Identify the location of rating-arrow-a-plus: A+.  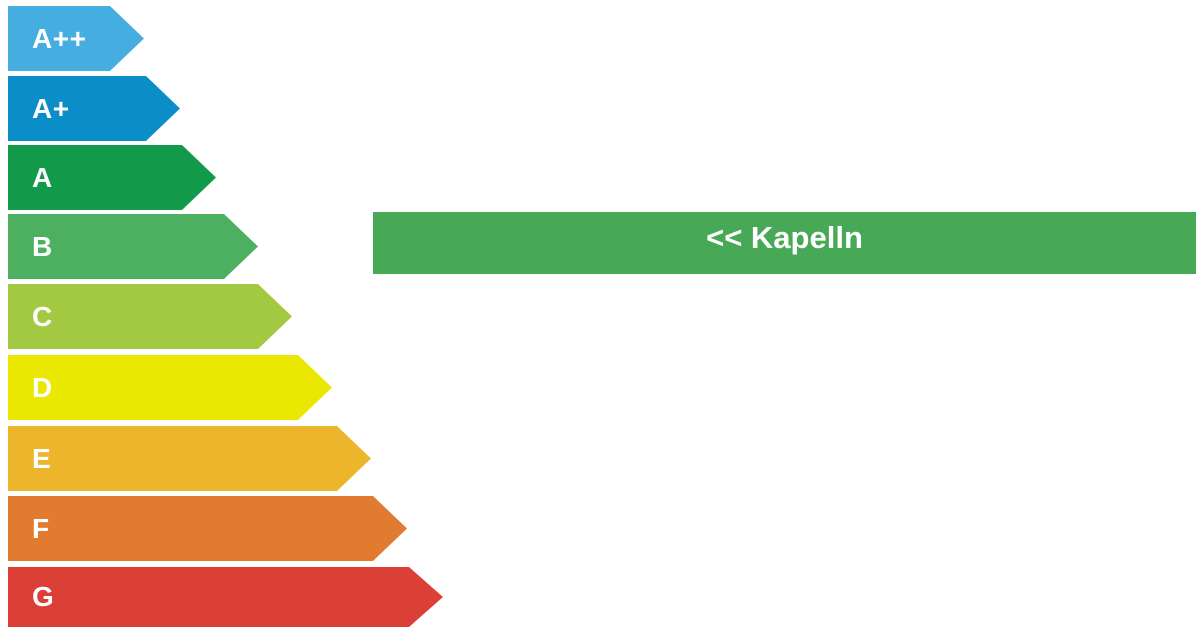
(94, 108).